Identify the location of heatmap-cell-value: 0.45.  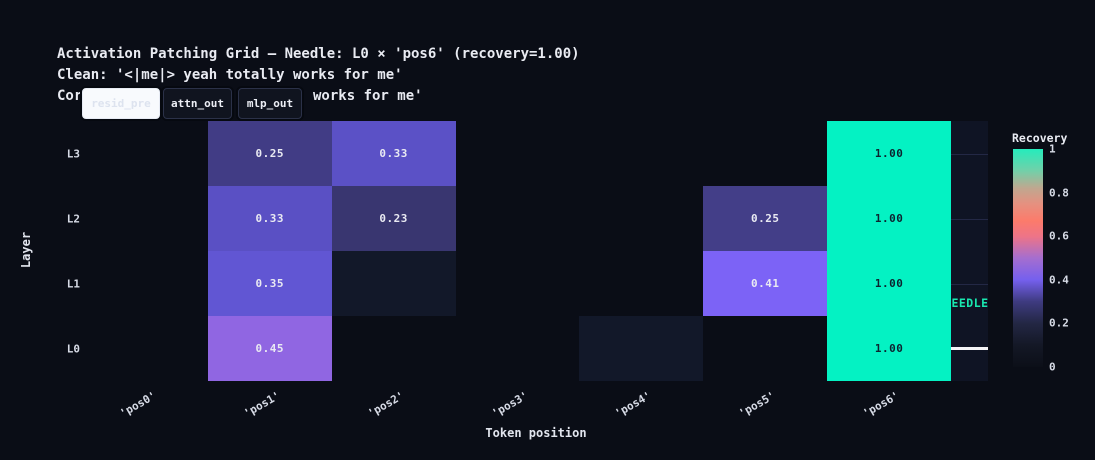
(270, 348).